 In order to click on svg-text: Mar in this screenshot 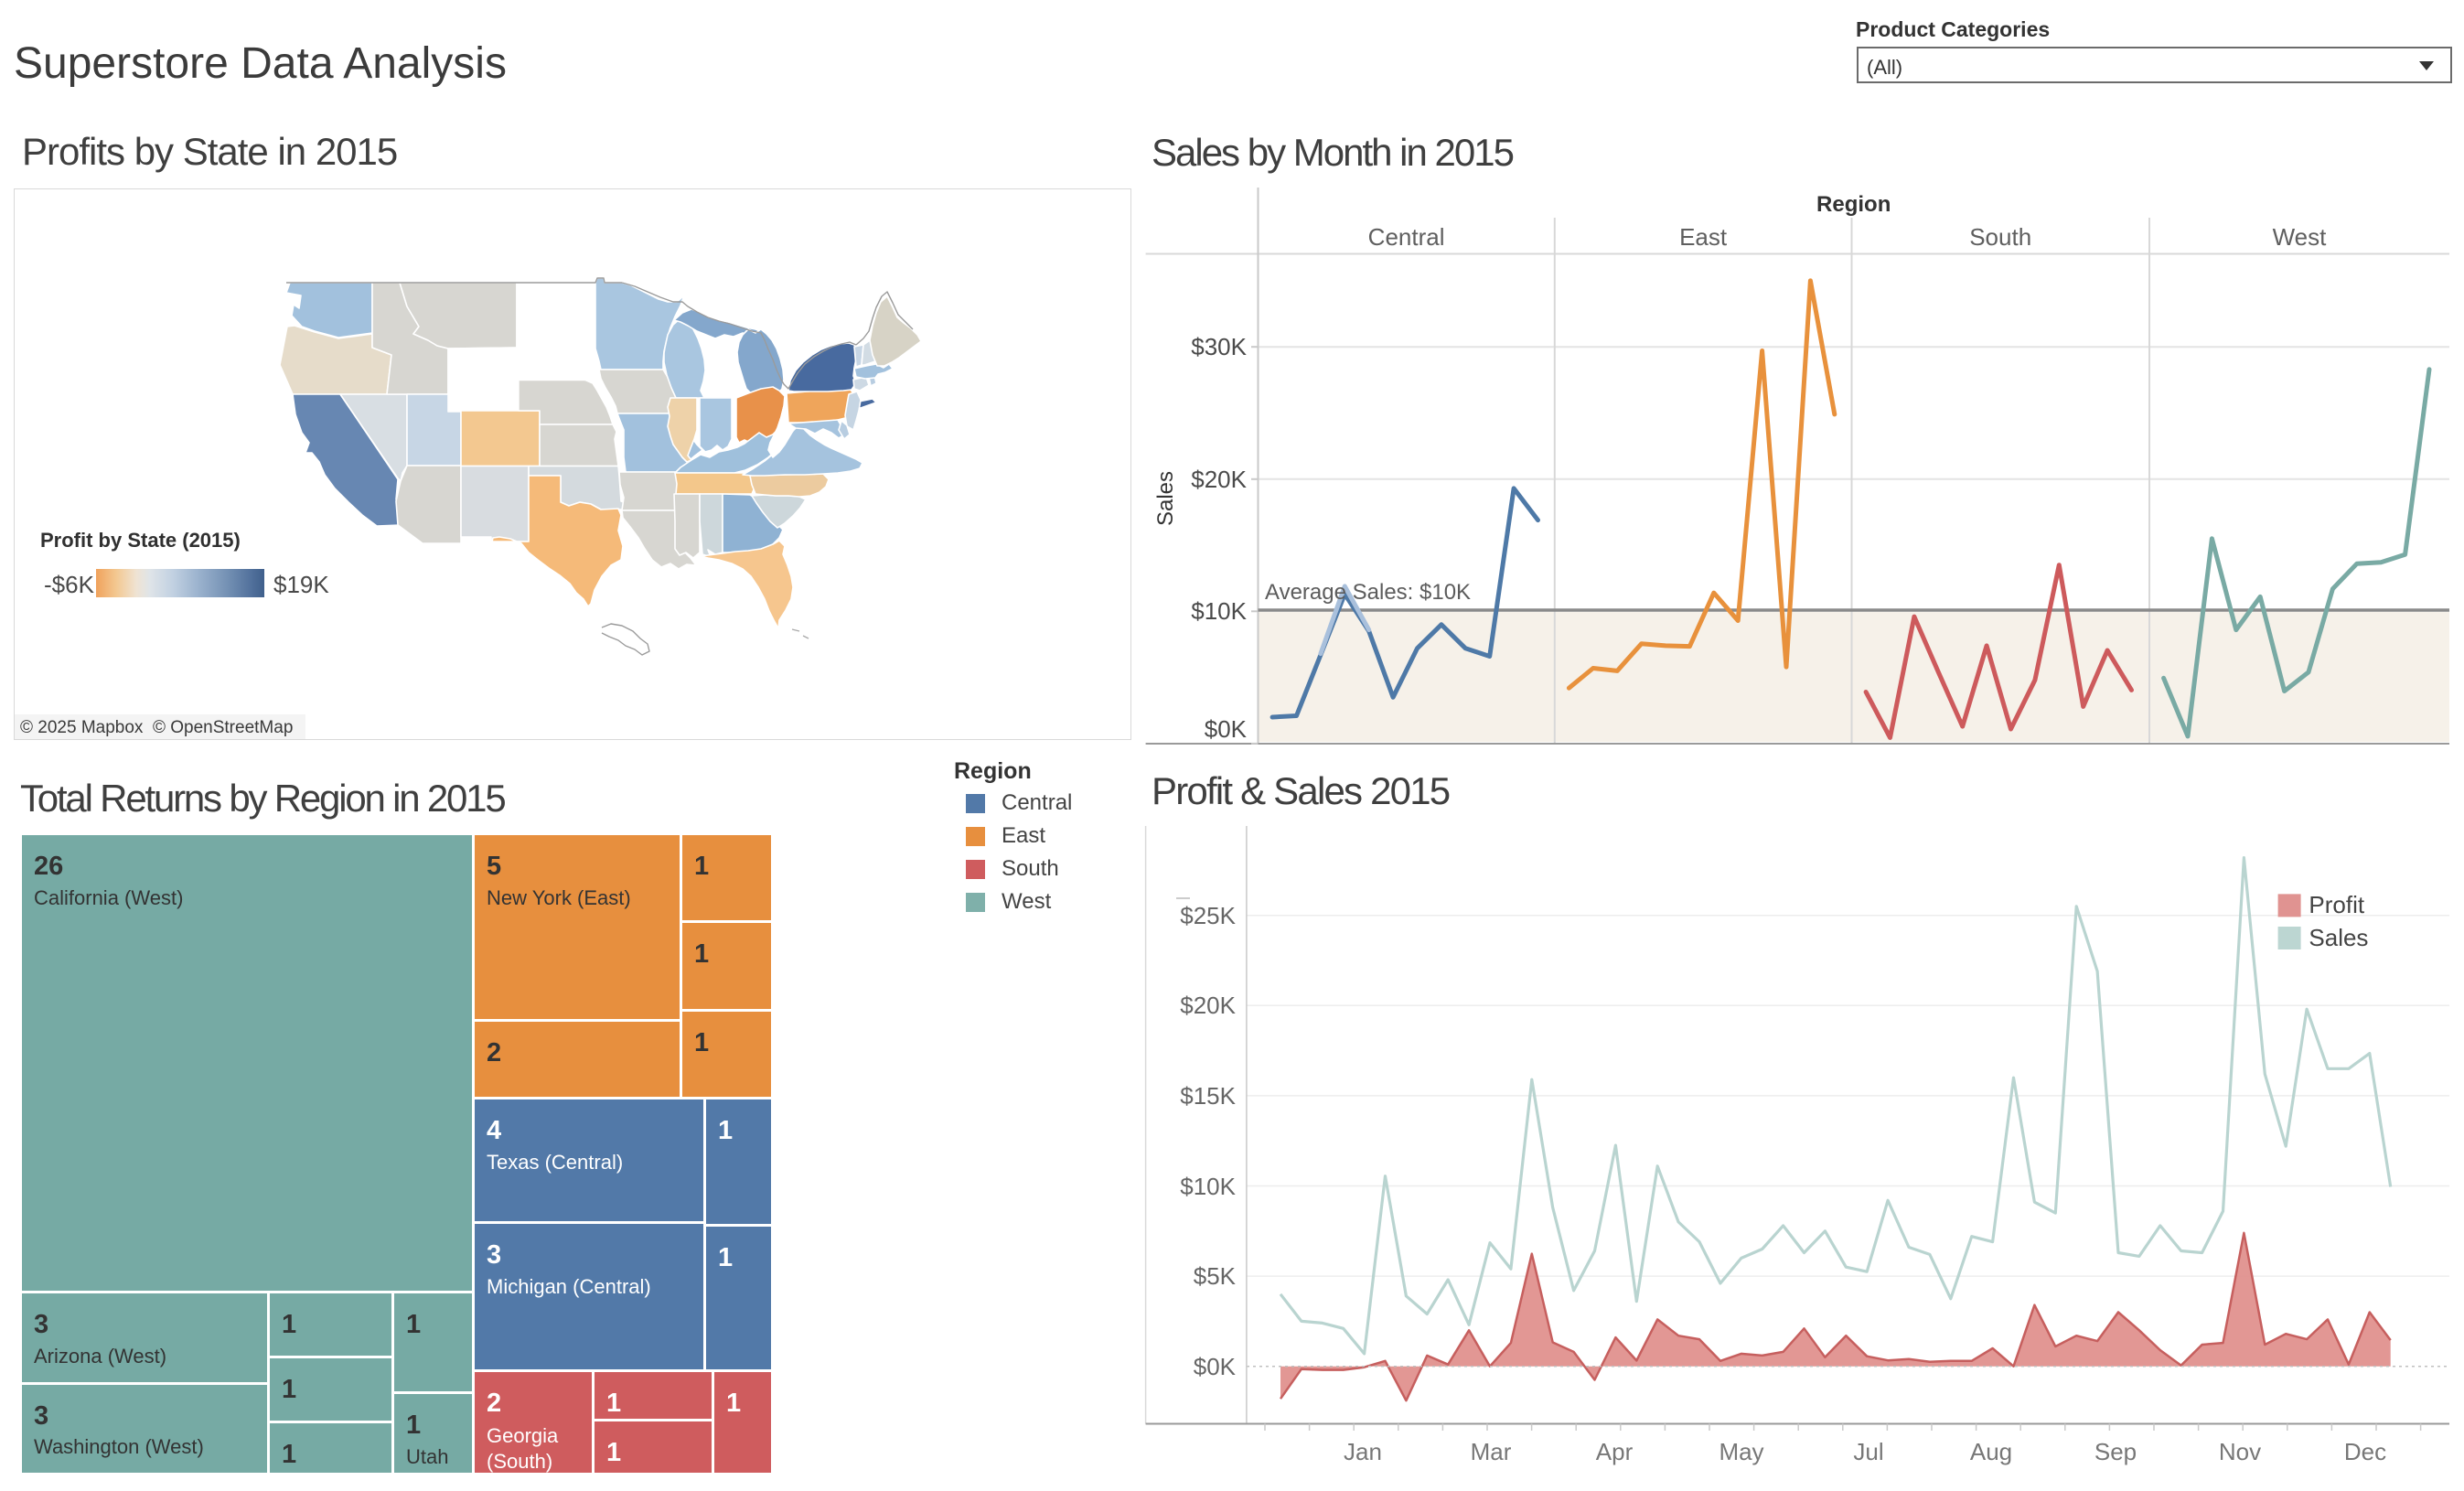, I will do `click(1492, 1451)`.